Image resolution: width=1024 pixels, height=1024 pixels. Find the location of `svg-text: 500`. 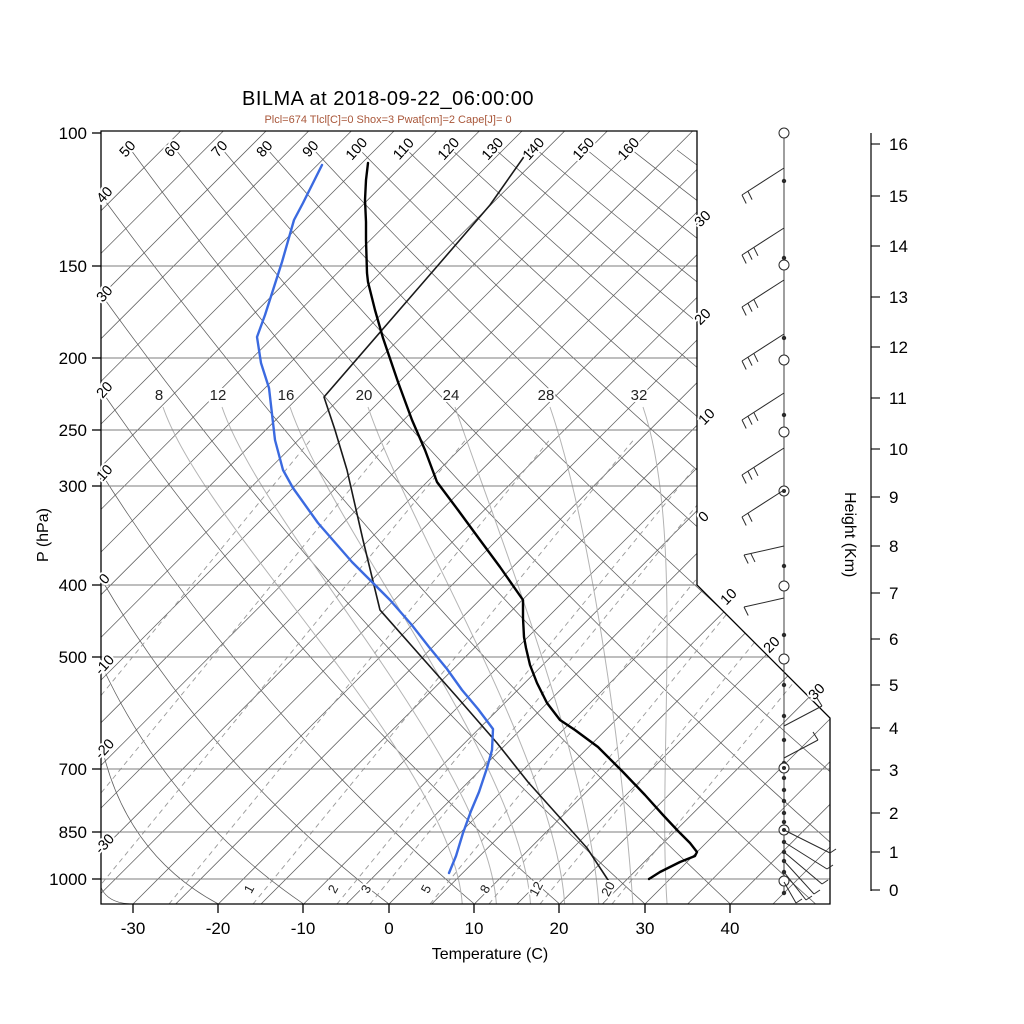

svg-text: 500 is located at coordinates (73, 657).